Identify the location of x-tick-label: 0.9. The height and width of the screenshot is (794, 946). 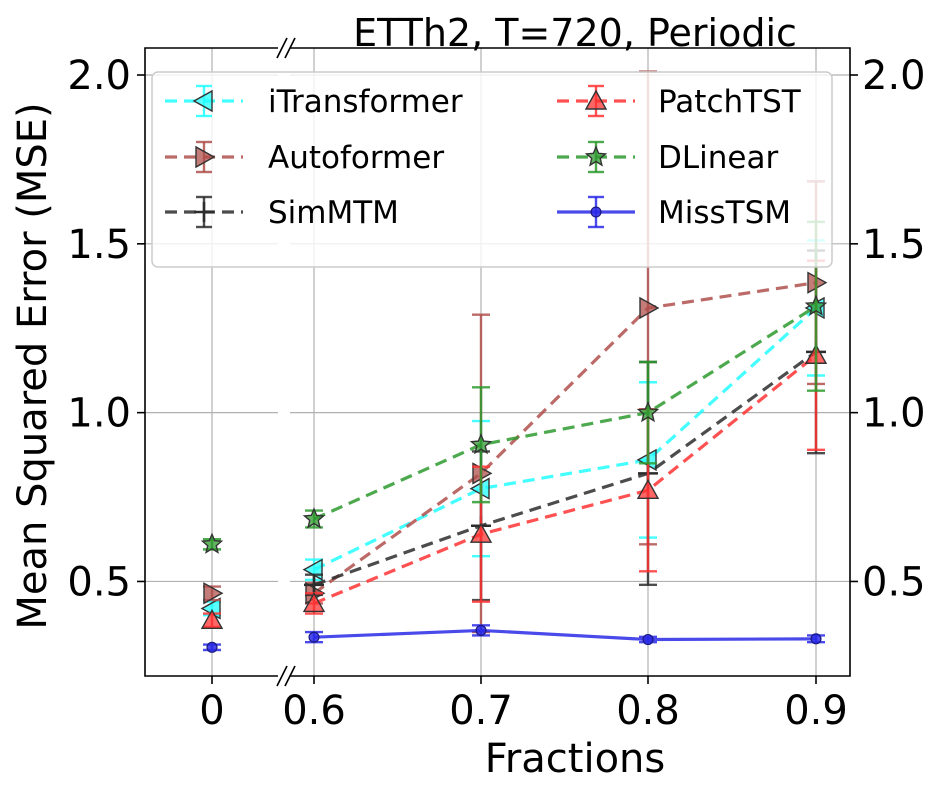
(816, 711).